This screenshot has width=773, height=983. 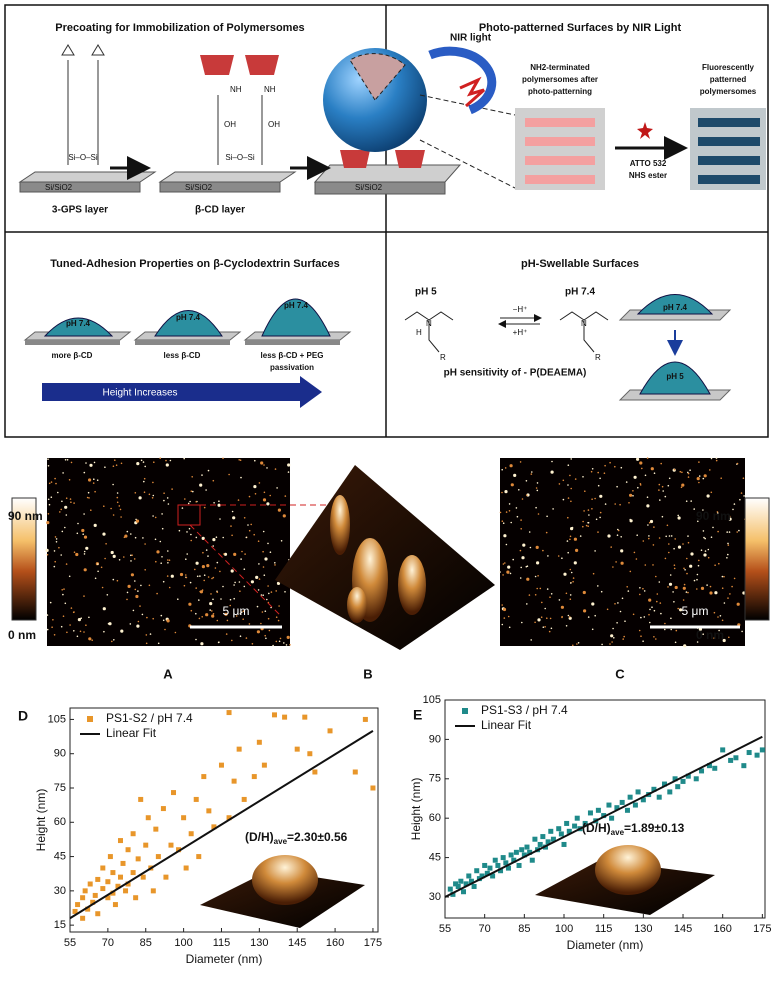 What do you see at coordinates (189, 515) in the screenshot?
I see `zoom-box` at bounding box center [189, 515].